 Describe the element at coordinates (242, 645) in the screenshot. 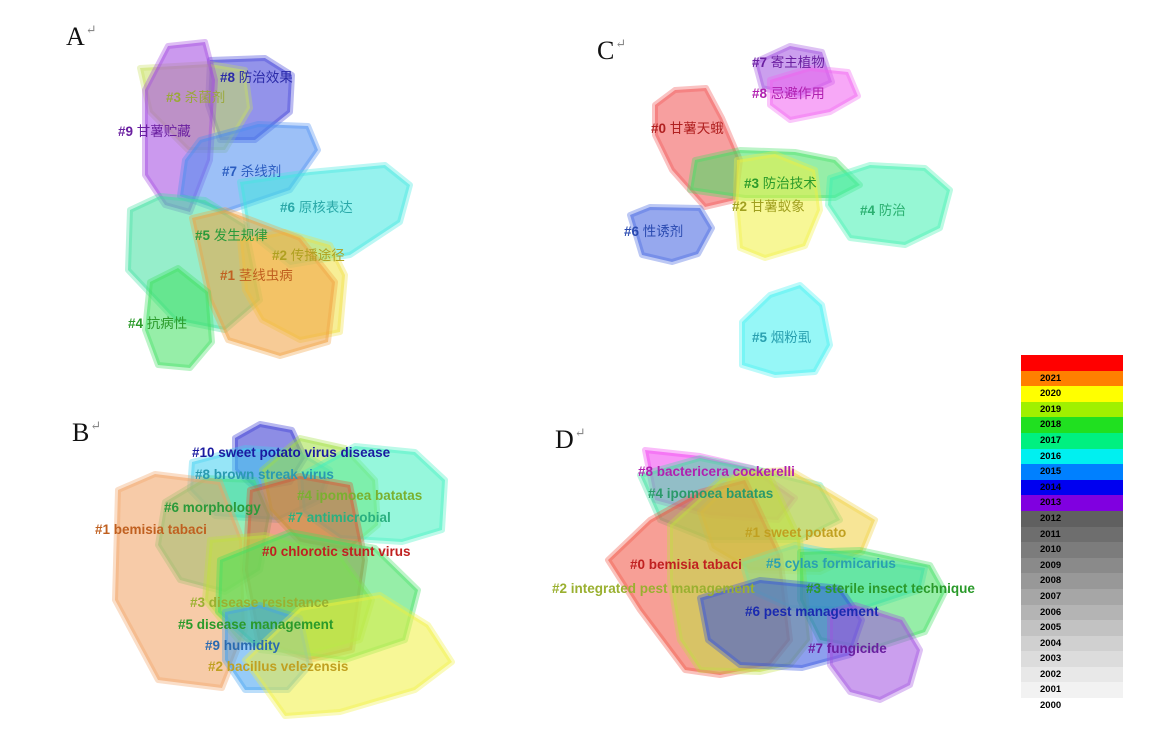

I see `cluster-label-b-9: #9 humidity` at that location.